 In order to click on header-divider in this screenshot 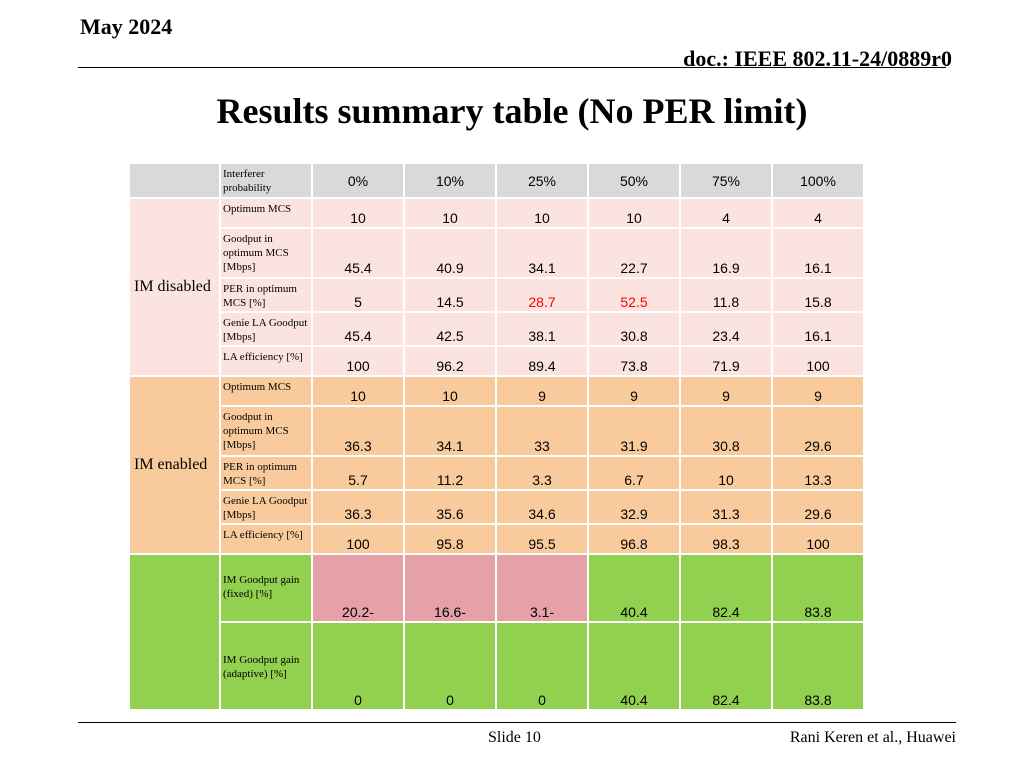, I will do `click(512, 67)`.